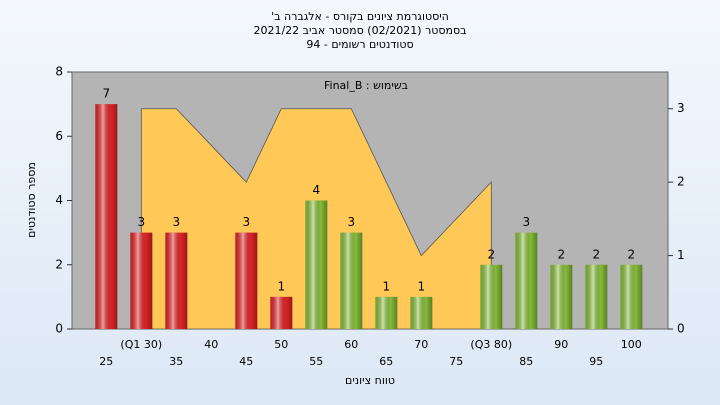 This screenshot has height=405, width=720. I want to click on y2-tick-label: 1, so click(681, 255).